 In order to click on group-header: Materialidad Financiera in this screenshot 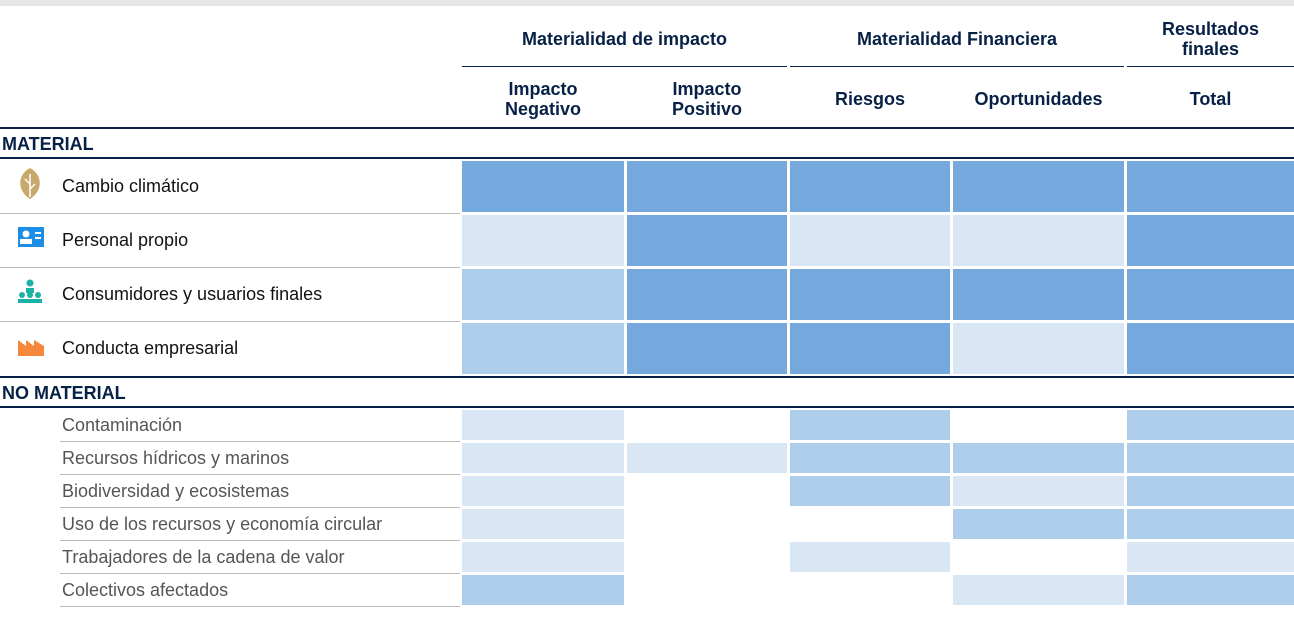, I will do `click(957, 39)`.